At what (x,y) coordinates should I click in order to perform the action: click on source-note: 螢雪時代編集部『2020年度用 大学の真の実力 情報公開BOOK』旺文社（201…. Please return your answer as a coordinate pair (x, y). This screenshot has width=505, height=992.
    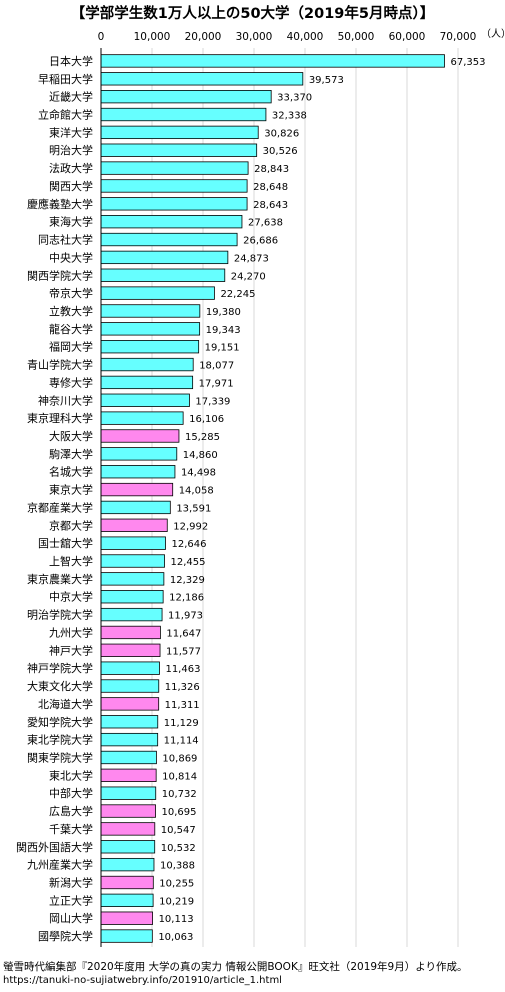
    Looking at the image, I should click on (235, 967).